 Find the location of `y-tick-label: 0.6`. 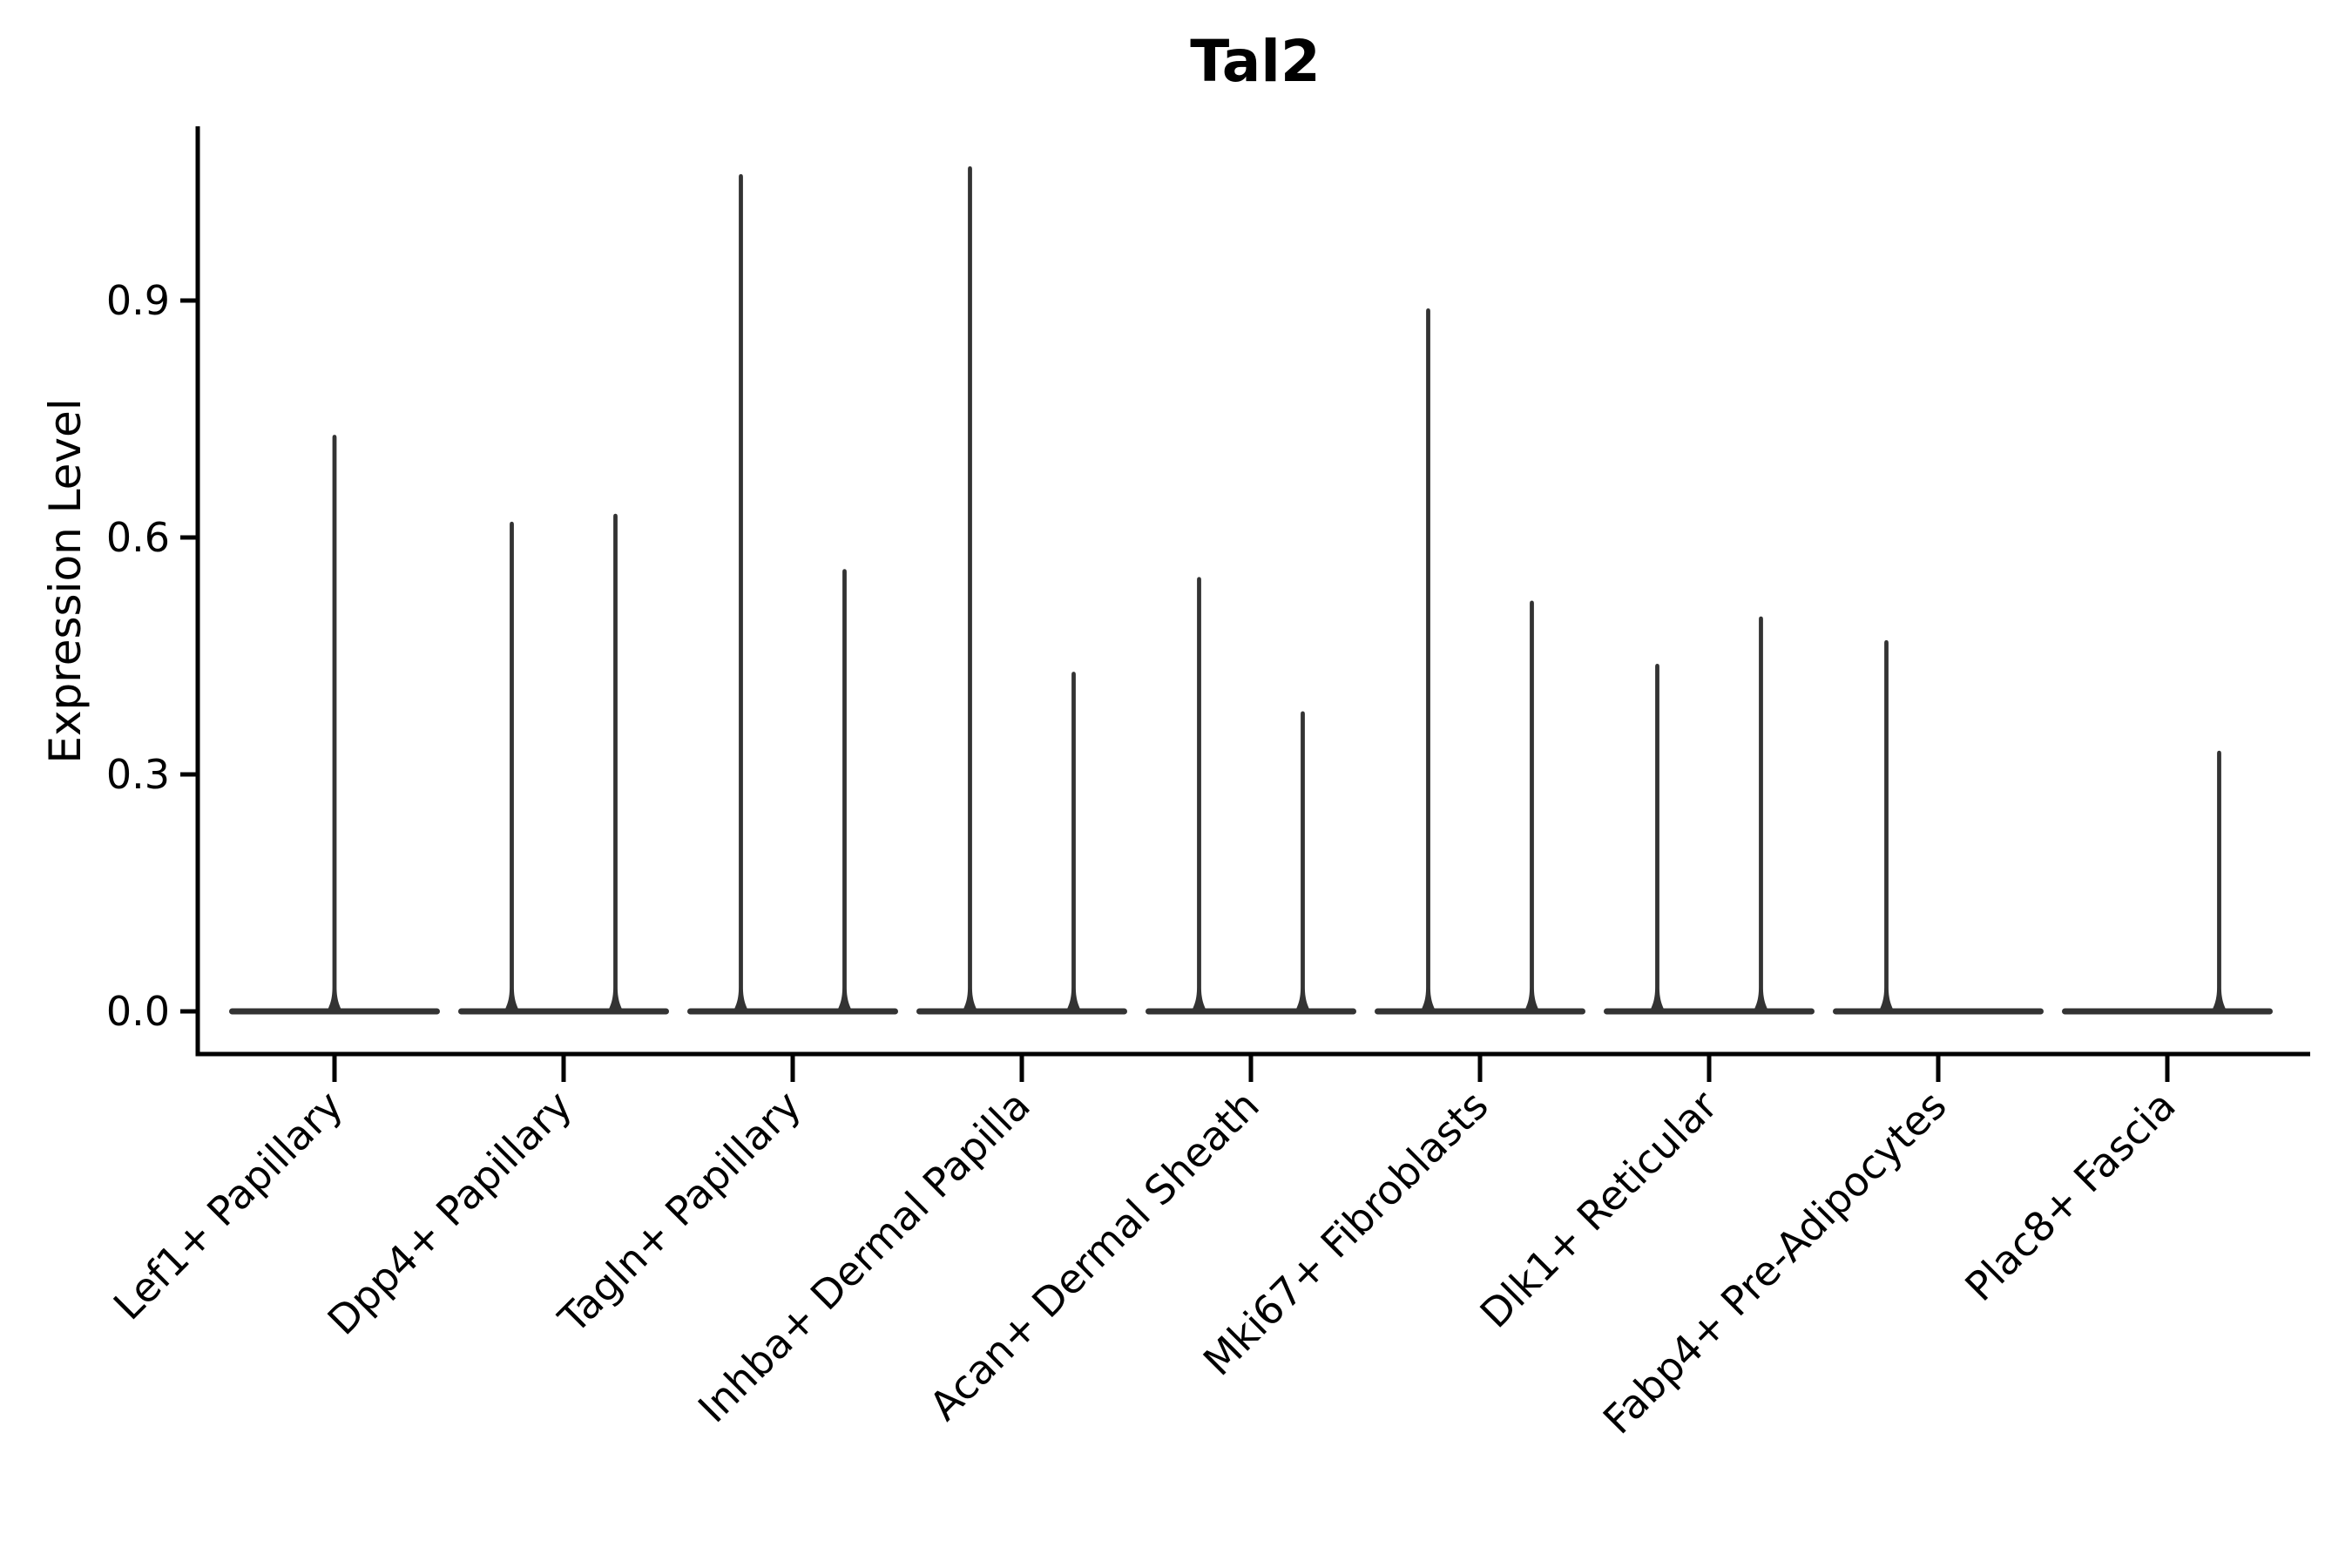

y-tick-label: 0.6 is located at coordinates (138, 537).